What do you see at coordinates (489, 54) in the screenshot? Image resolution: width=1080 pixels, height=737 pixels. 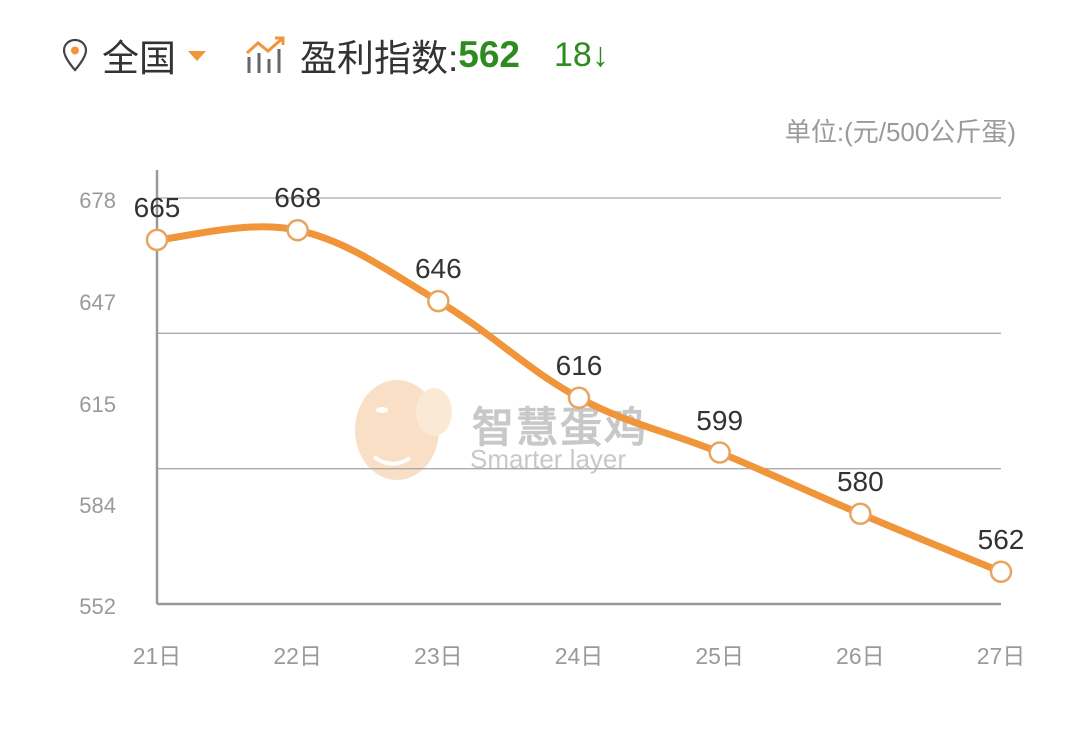 I see `index-value: 562` at bounding box center [489, 54].